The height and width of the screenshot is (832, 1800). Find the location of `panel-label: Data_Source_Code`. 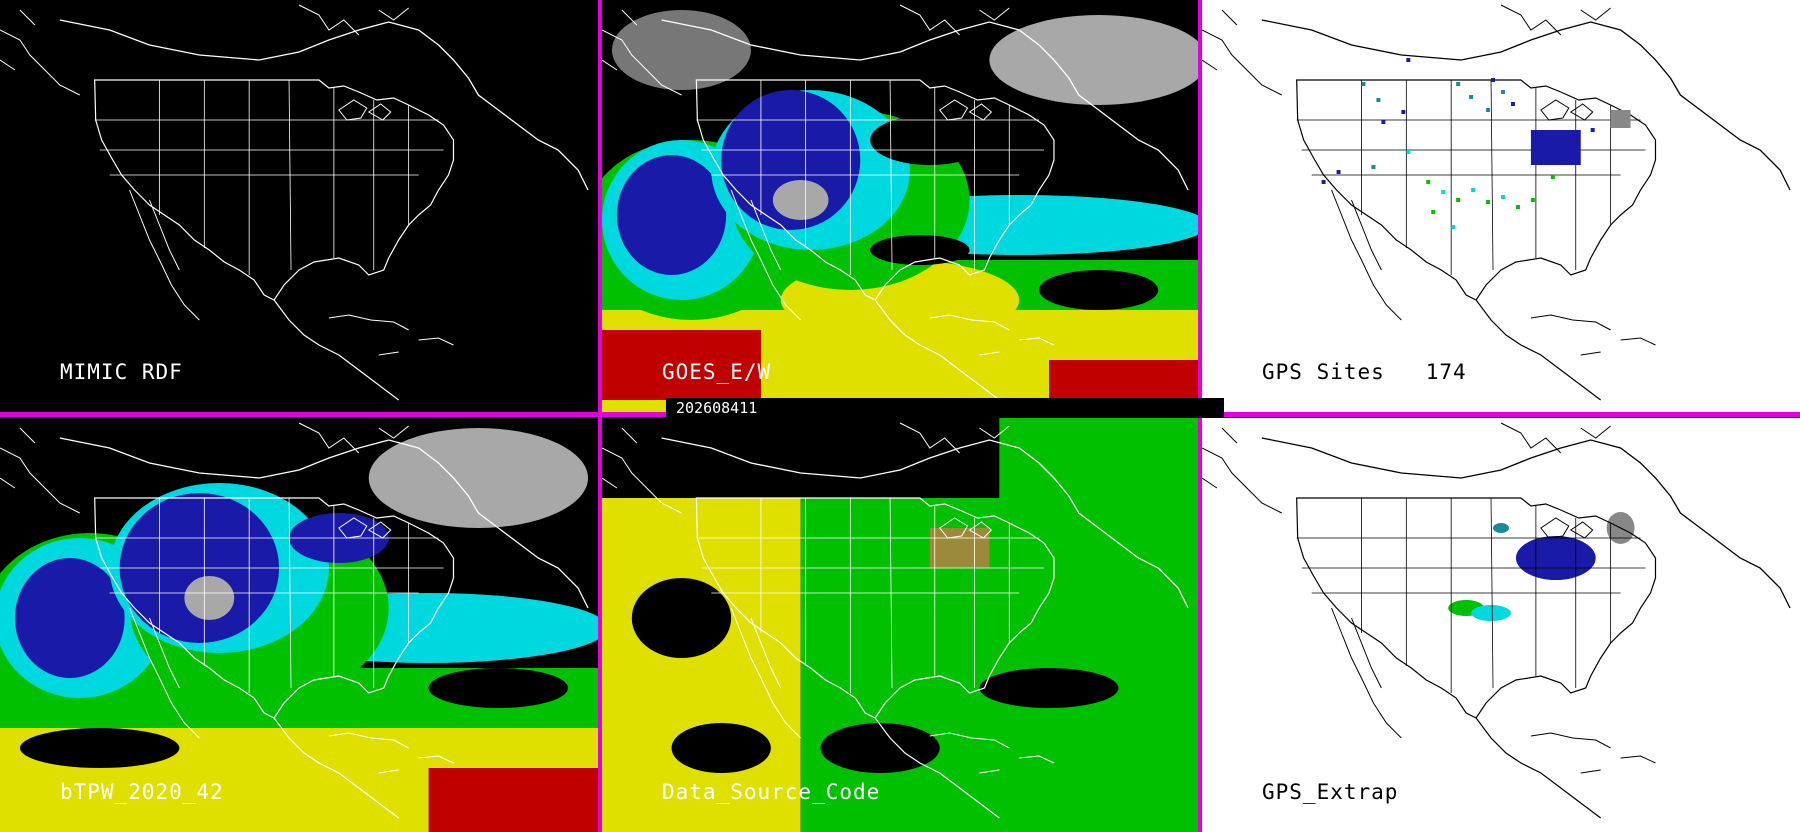

panel-label: Data_Source_Code is located at coordinates (771, 792).